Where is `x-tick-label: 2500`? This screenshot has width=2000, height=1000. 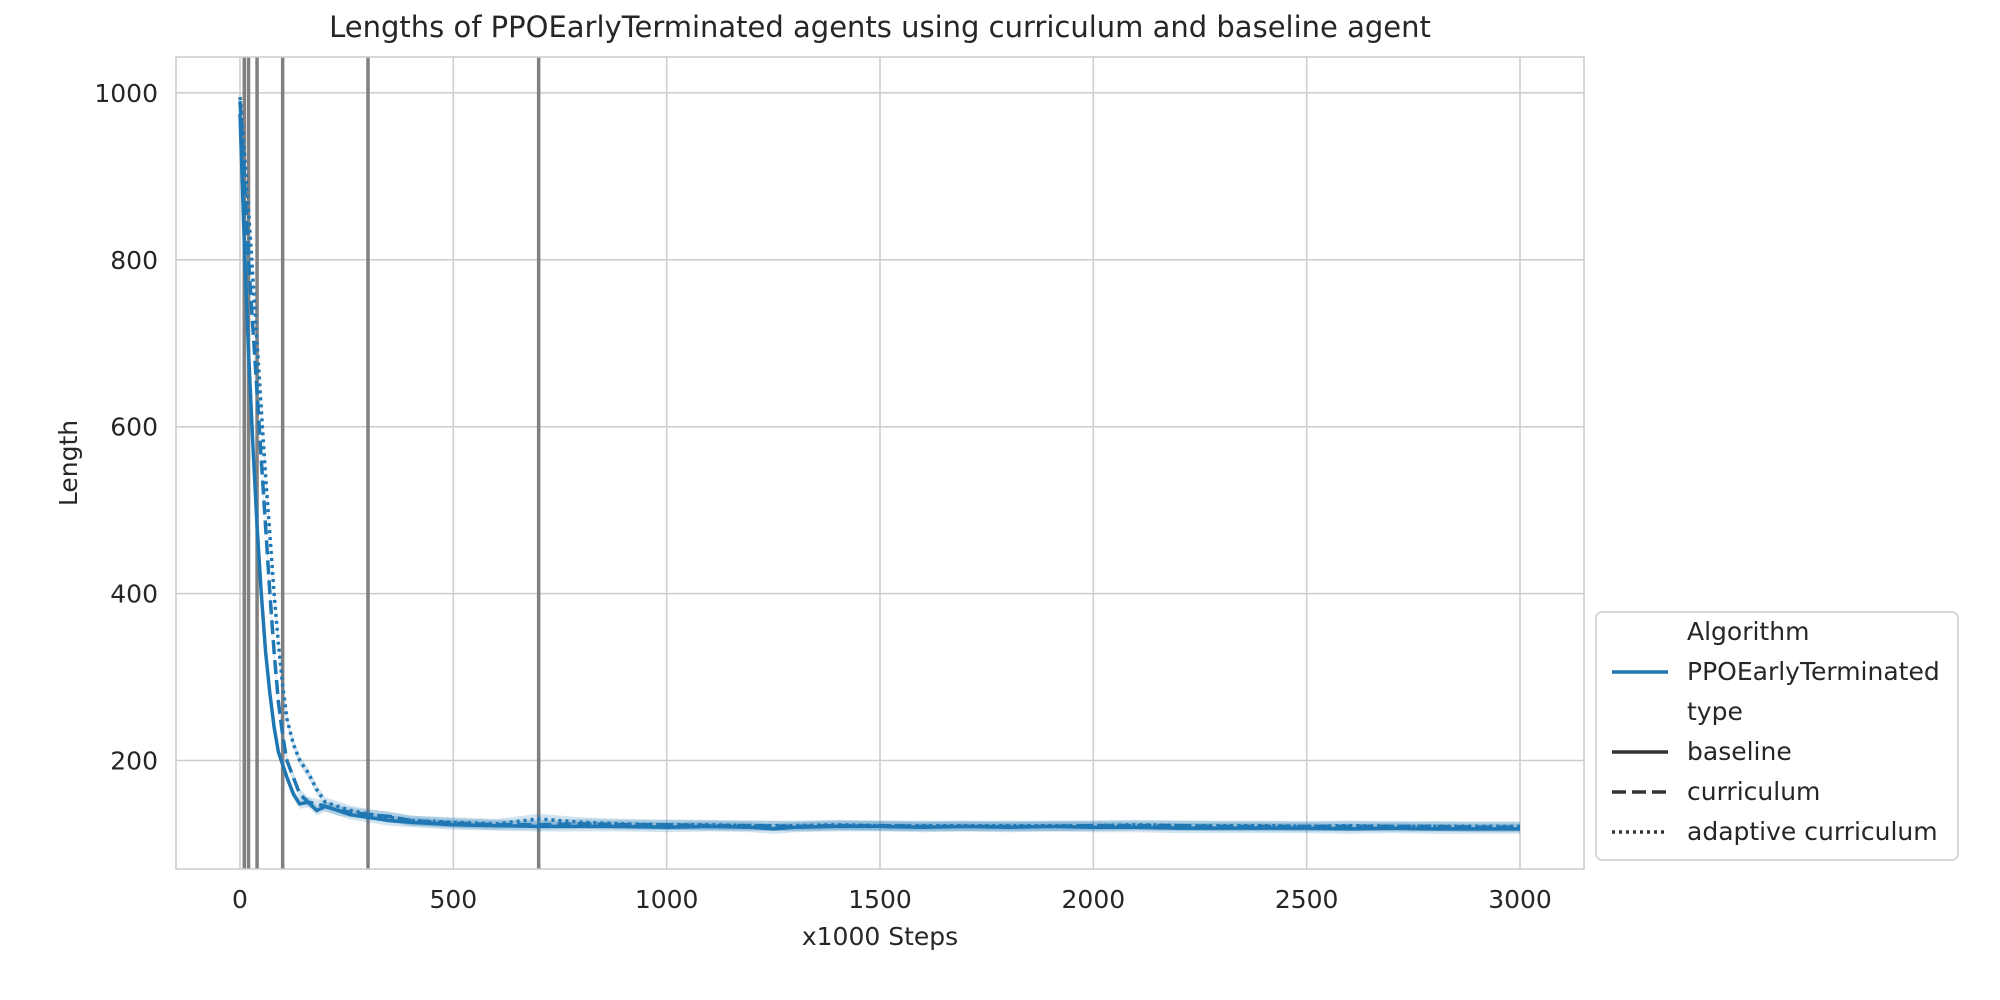
x-tick-label: 2500 is located at coordinates (1307, 899).